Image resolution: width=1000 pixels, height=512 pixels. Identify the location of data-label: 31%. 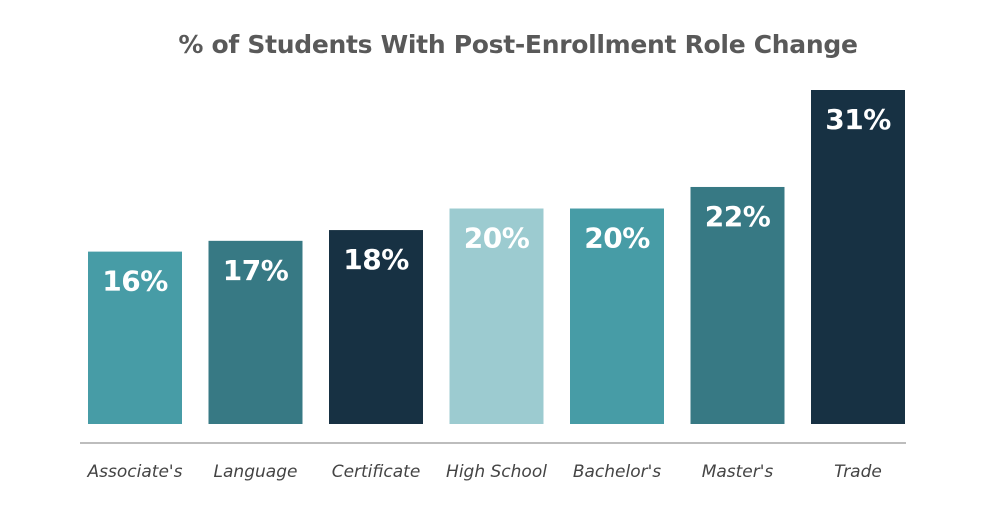
(858, 119).